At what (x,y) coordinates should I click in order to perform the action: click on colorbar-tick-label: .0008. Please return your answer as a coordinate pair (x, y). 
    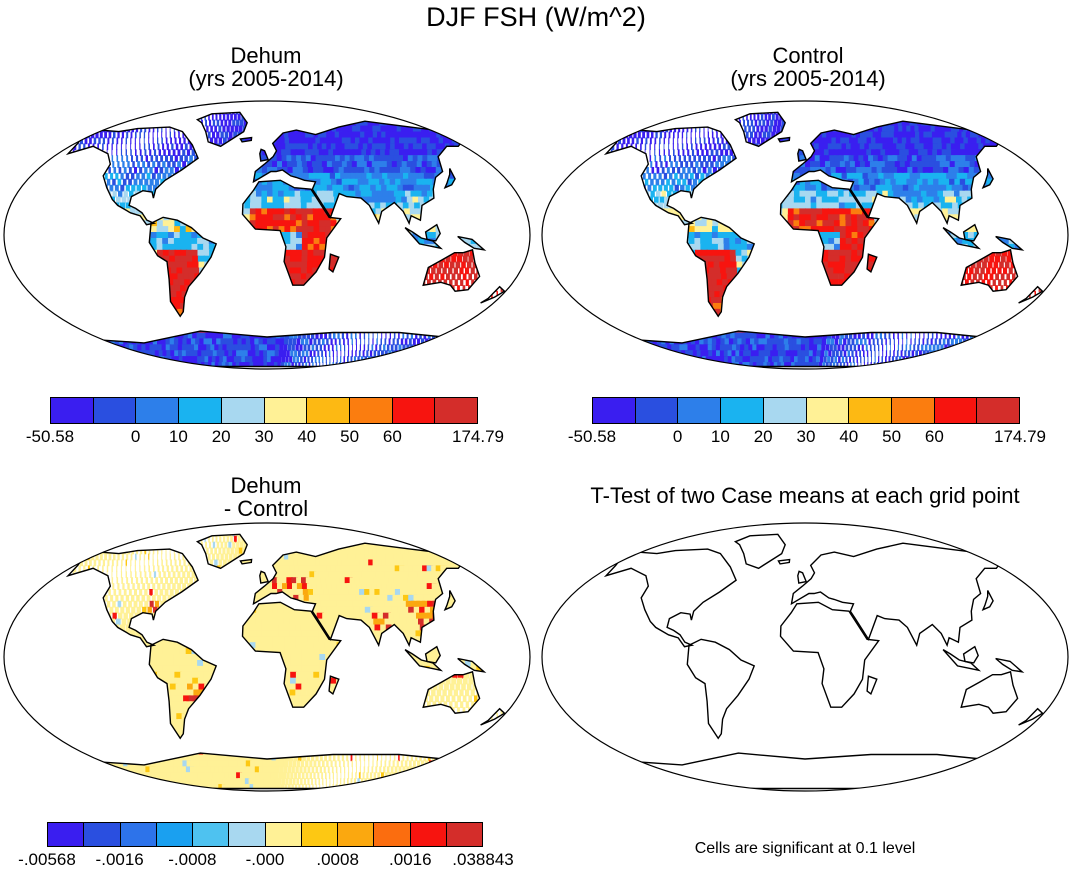
    Looking at the image, I should click on (337, 860).